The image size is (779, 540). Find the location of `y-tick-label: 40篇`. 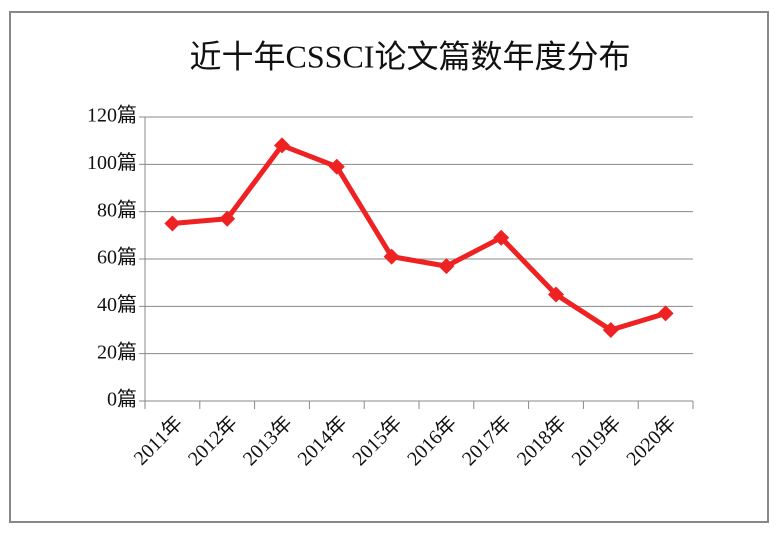

y-tick-label: 40篇 is located at coordinates (117, 304).